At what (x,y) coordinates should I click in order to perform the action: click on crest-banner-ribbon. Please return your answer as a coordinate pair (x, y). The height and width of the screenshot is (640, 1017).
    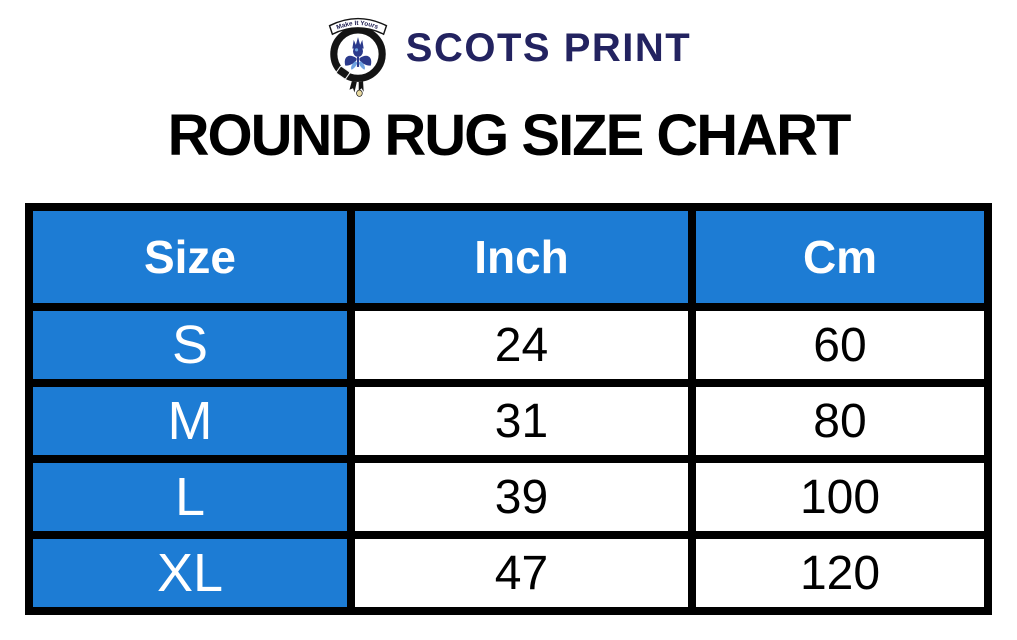
    Looking at the image, I should click on (358, 26).